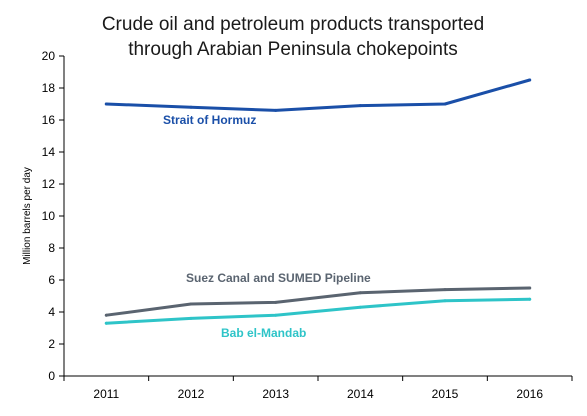 Image resolution: width=587 pixels, height=416 pixels. What do you see at coordinates (49, 216) in the screenshot?
I see `y-tick-label: 10` at bounding box center [49, 216].